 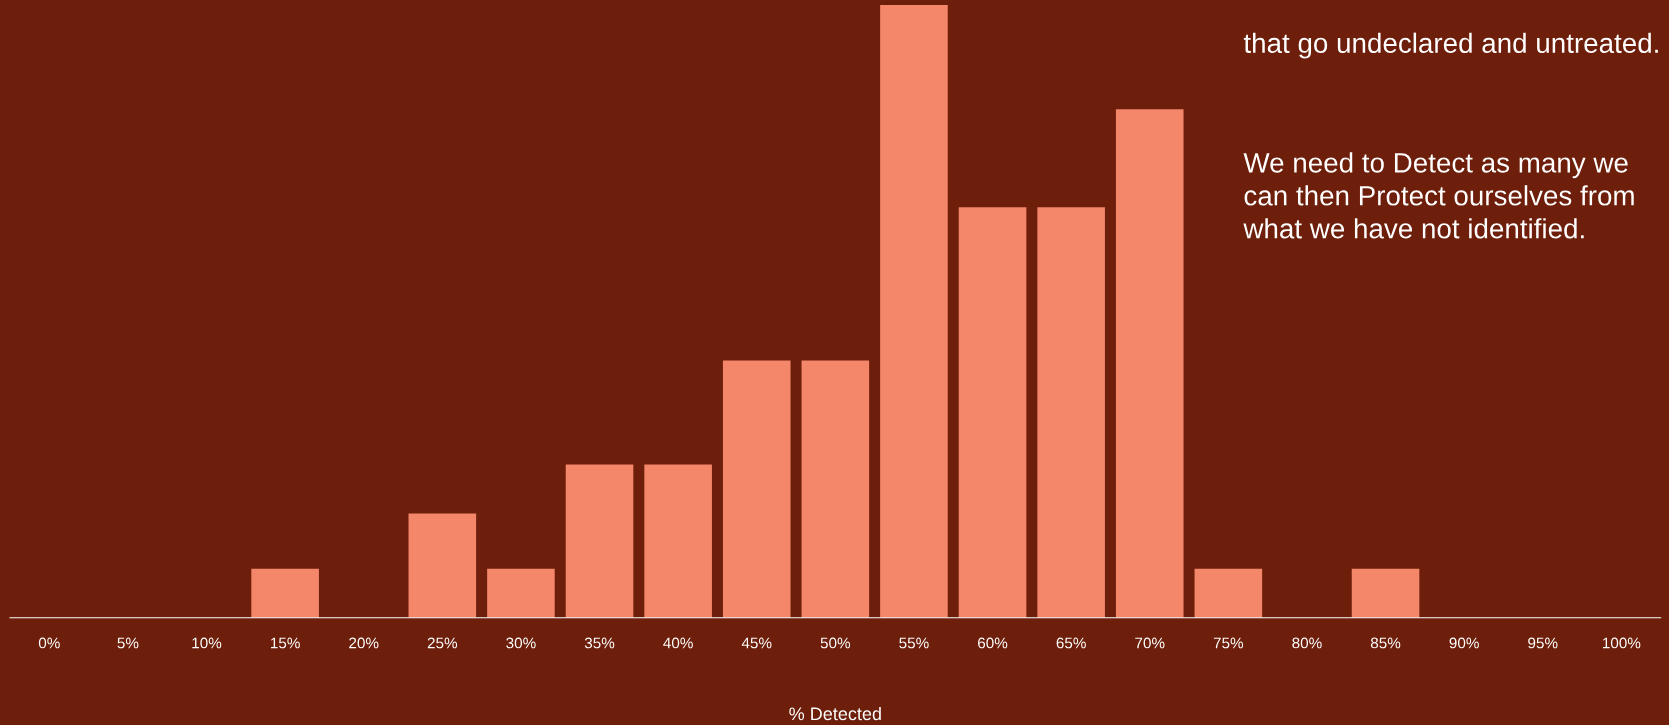 I want to click on x-tick-label: 30%, so click(x=521, y=643).